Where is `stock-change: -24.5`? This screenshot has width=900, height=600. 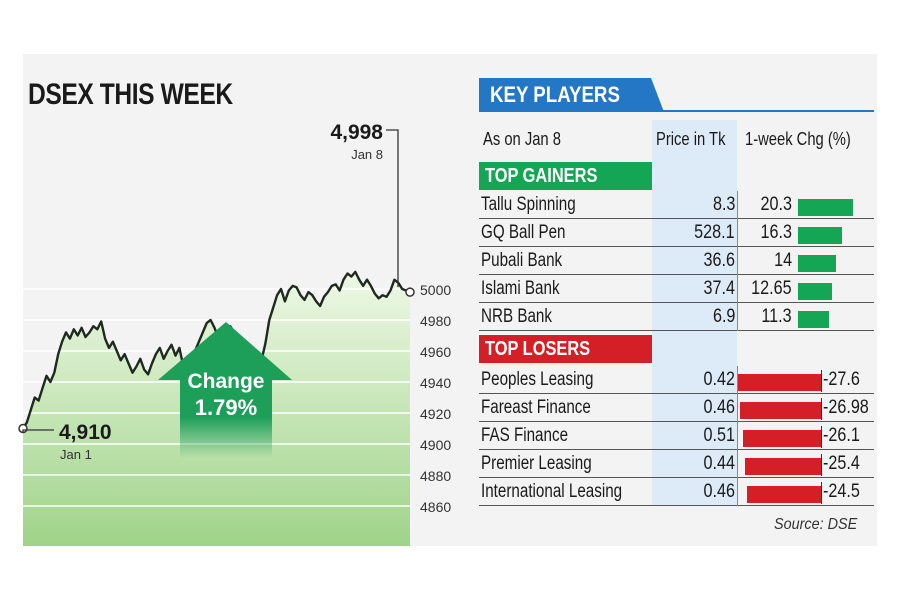 stock-change: -24.5 is located at coordinates (841, 491).